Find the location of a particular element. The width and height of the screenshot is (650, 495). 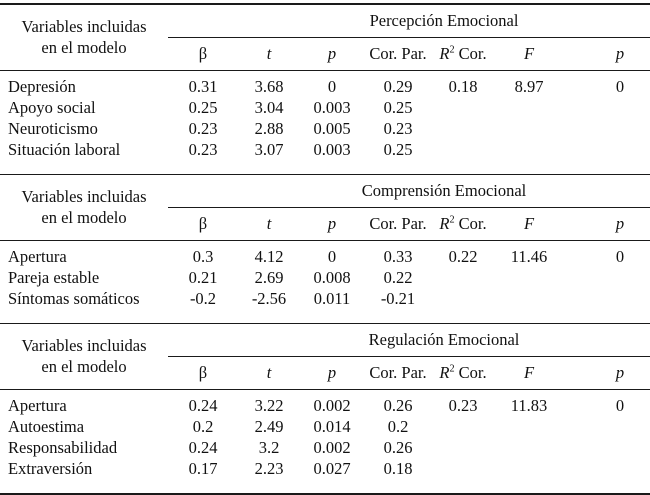

value-cell: 0.29 is located at coordinates (398, 86).